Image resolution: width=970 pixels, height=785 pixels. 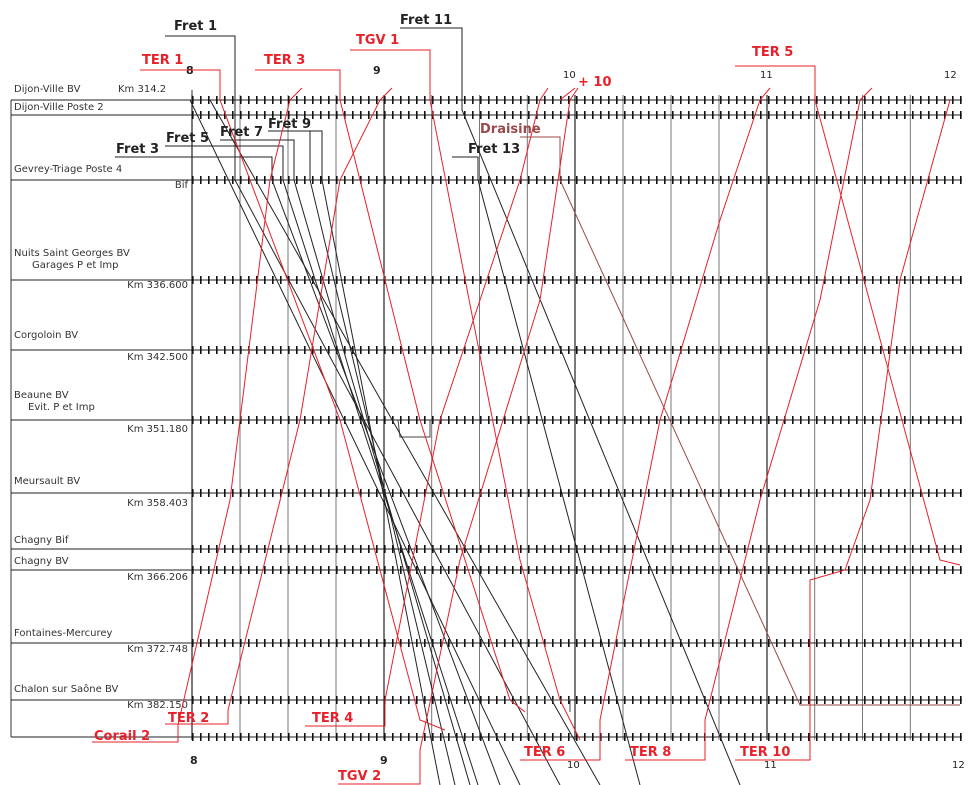 What do you see at coordinates (486, 570) in the screenshot?
I see `station-line-chagny-bv` at bounding box center [486, 570].